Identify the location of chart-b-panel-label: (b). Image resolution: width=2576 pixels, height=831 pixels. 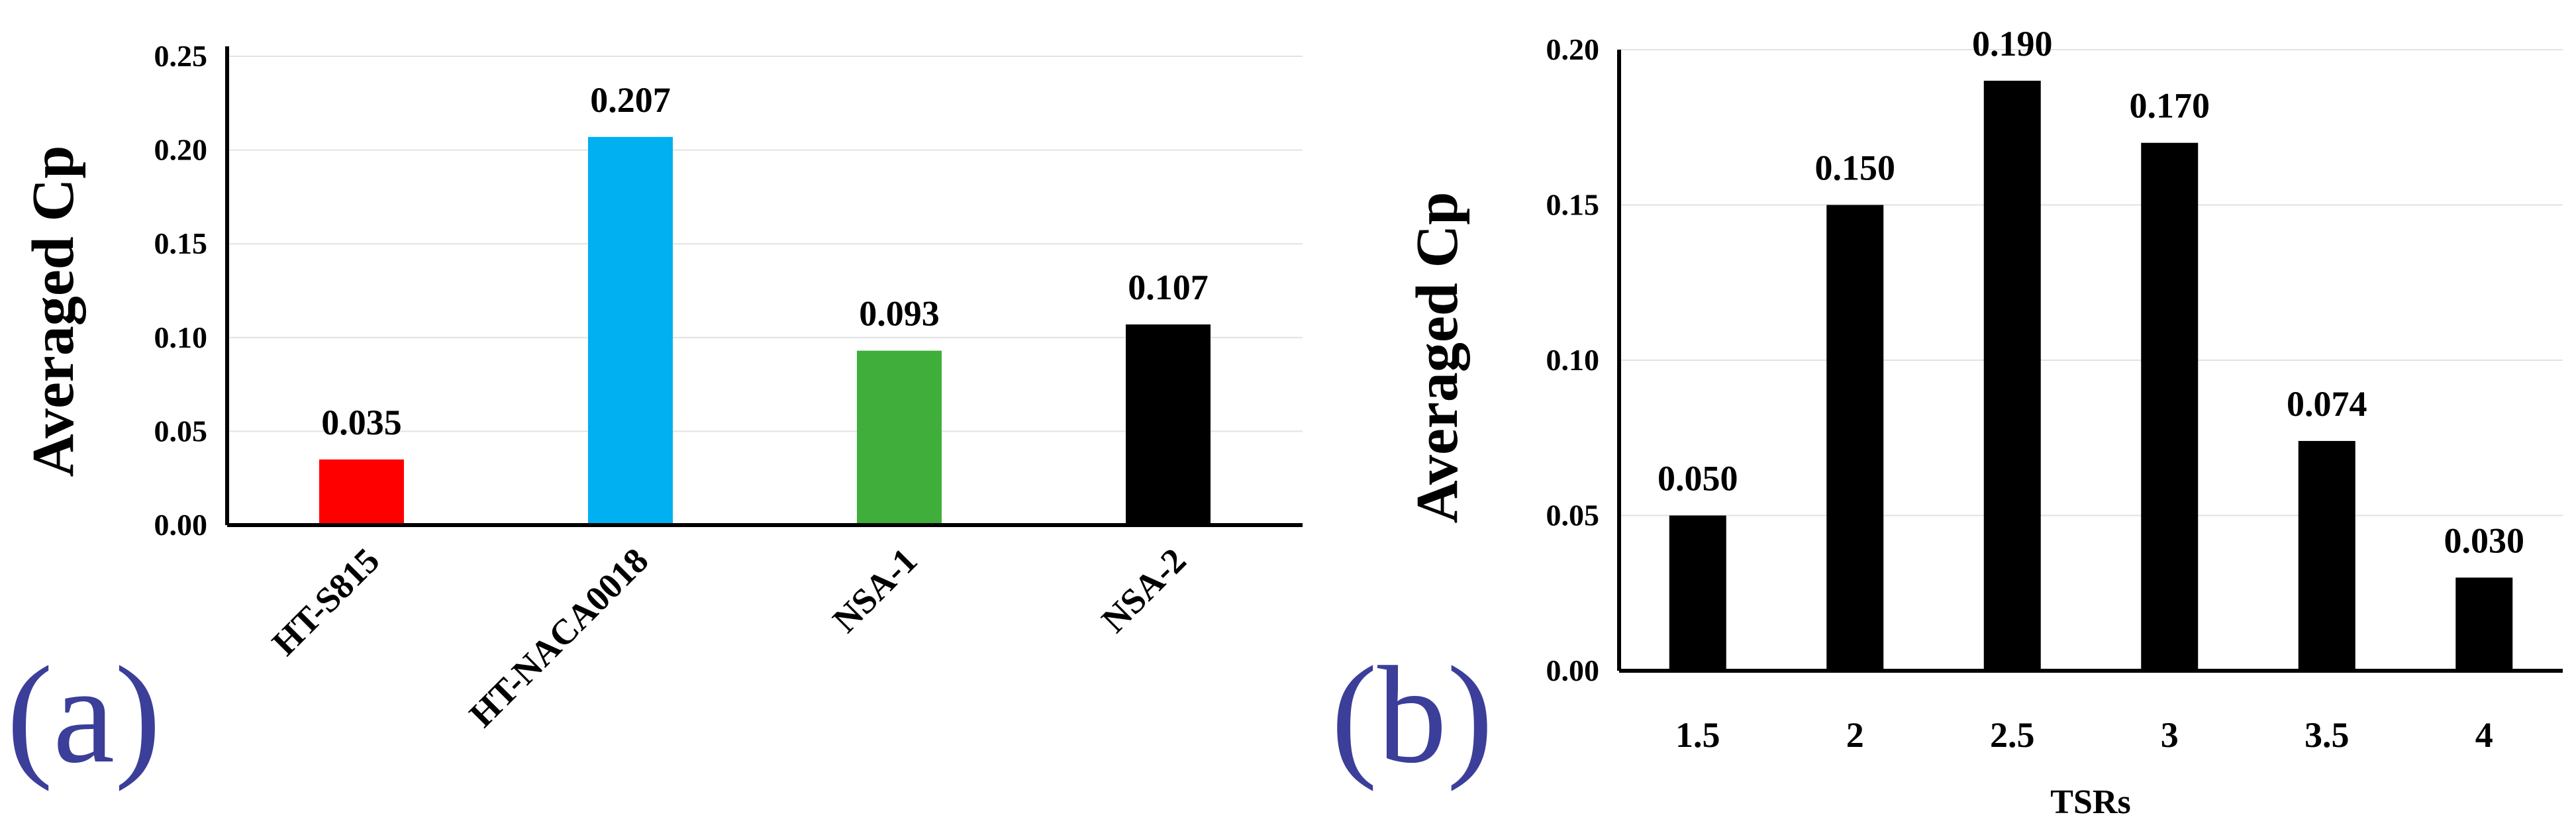
(1412, 715).